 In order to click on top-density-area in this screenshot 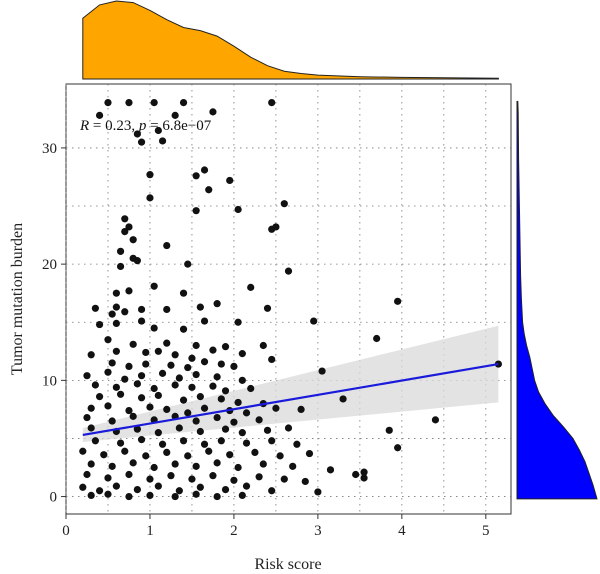, I will do `click(290, 40)`.